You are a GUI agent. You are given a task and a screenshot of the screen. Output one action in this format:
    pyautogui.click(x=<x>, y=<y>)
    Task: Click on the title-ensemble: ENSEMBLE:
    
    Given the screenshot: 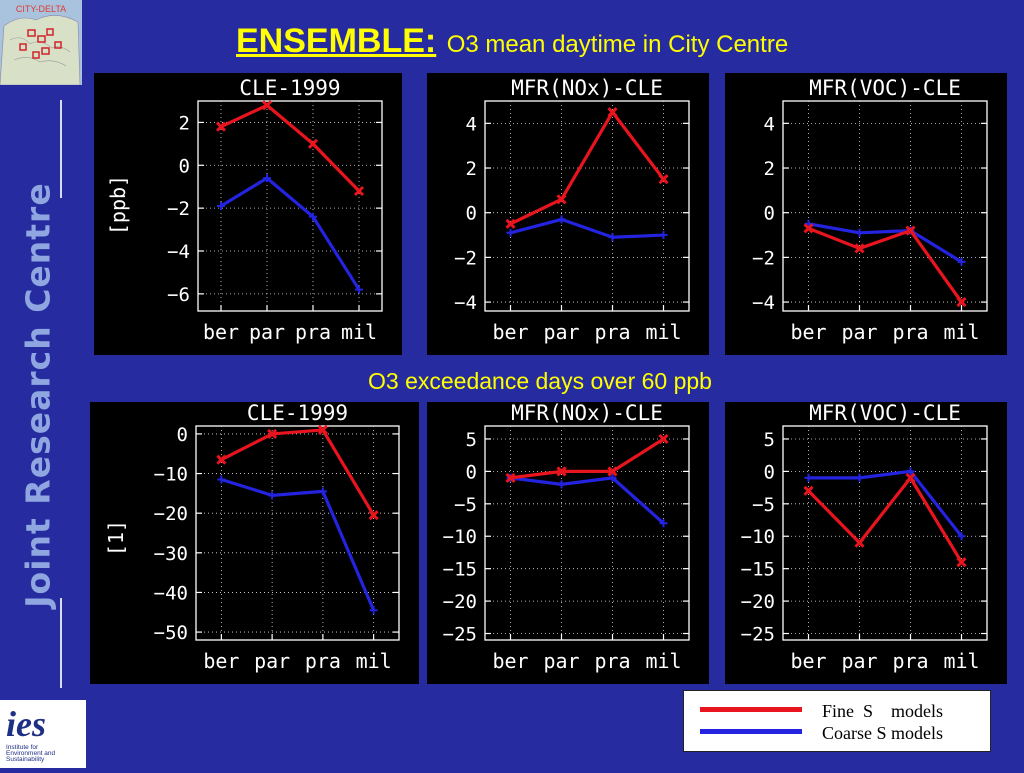 What is the action you would take?
    pyautogui.click(x=336, y=41)
    